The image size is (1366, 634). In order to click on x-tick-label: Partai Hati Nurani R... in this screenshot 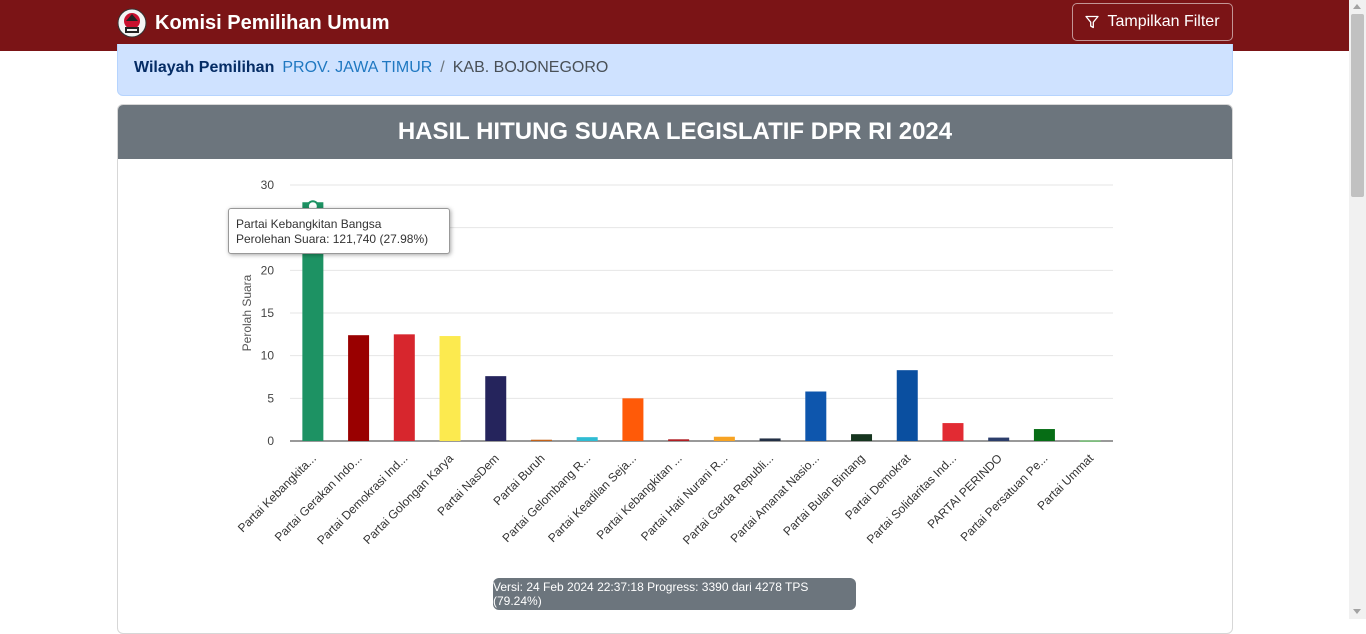, I will do `click(684, 497)`.